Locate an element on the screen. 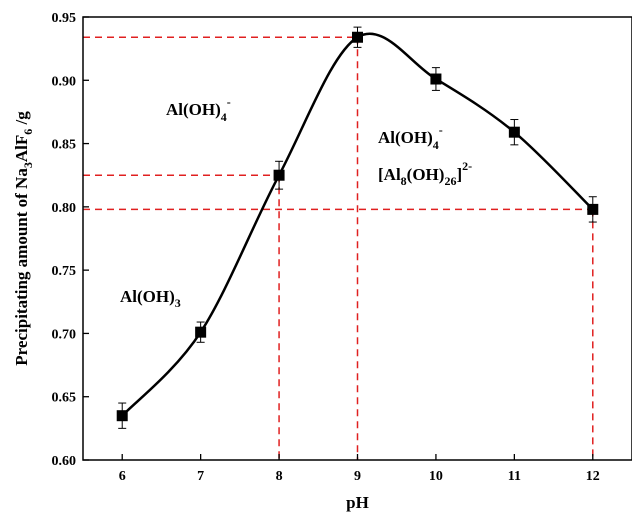 Image resolution: width=632 pixels, height=512 pixels. y-tick-label: 0.75 is located at coordinates (64, 271).